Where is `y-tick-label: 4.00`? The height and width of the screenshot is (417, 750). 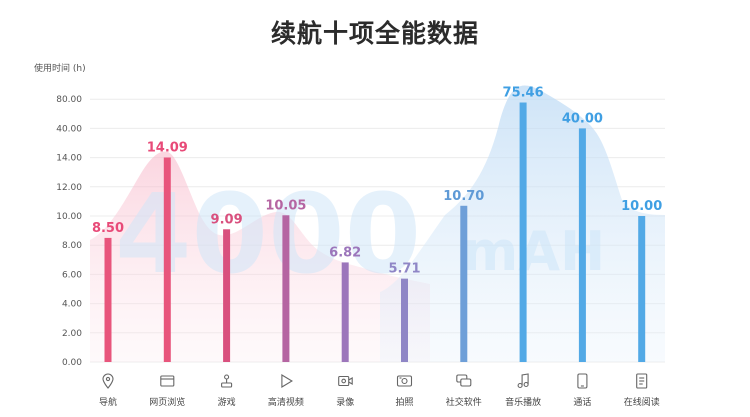
y-tick-label: 4.00 is located at coordinates (72, 305).